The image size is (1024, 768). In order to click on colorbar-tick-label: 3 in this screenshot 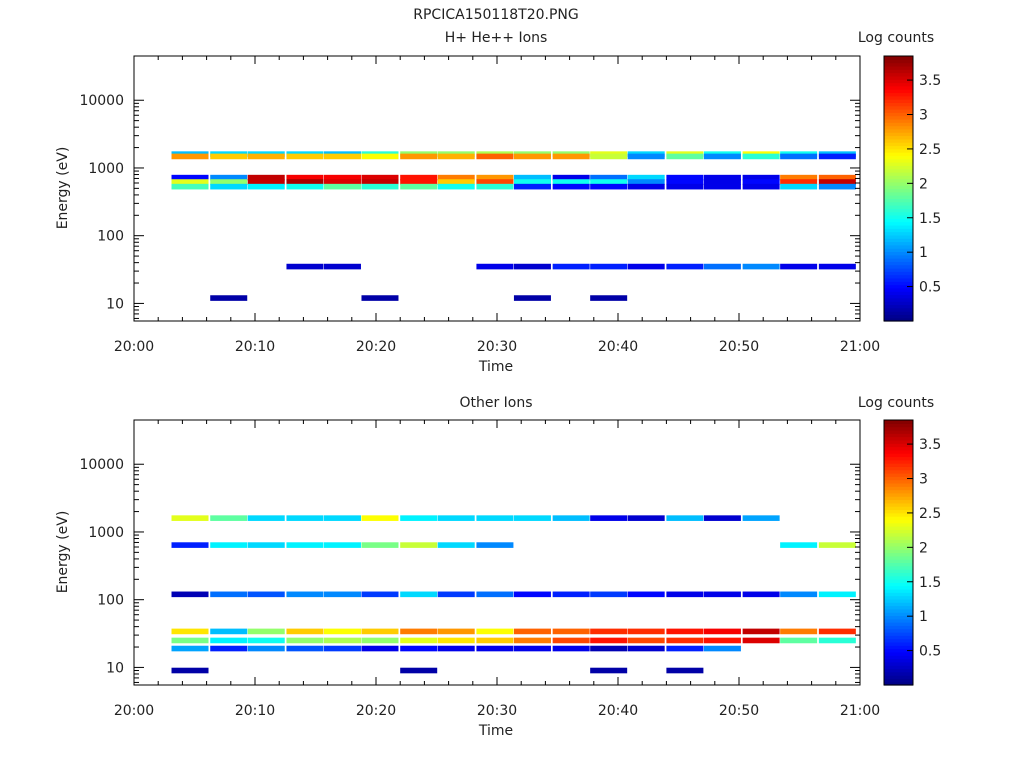, I will do `click(923, 480)`.